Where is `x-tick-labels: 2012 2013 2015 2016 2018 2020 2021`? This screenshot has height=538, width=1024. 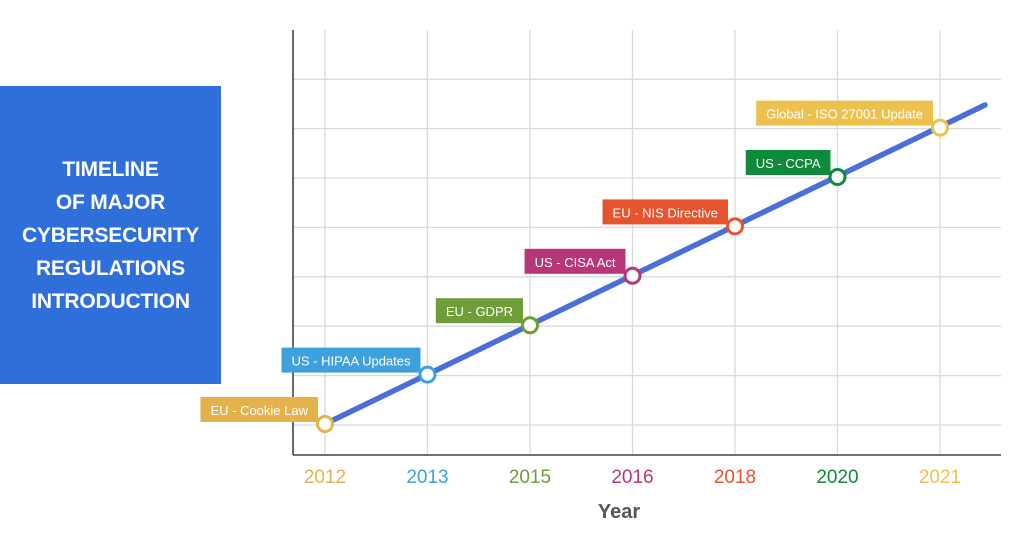 x-tick-labels: 2012 2013 2015 2016 2018 2020 2021 is located at coordinates (632, 477).